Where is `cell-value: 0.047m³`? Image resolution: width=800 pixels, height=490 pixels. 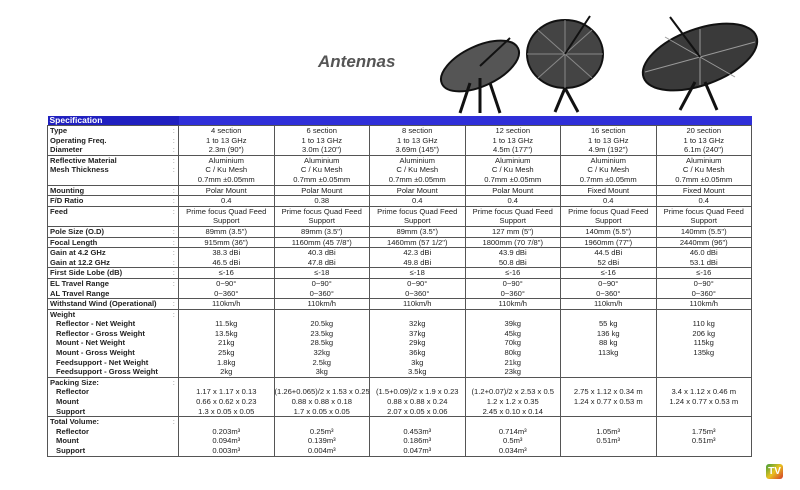 cell-value: 0.047m³ is located at coordinates (417, 451).